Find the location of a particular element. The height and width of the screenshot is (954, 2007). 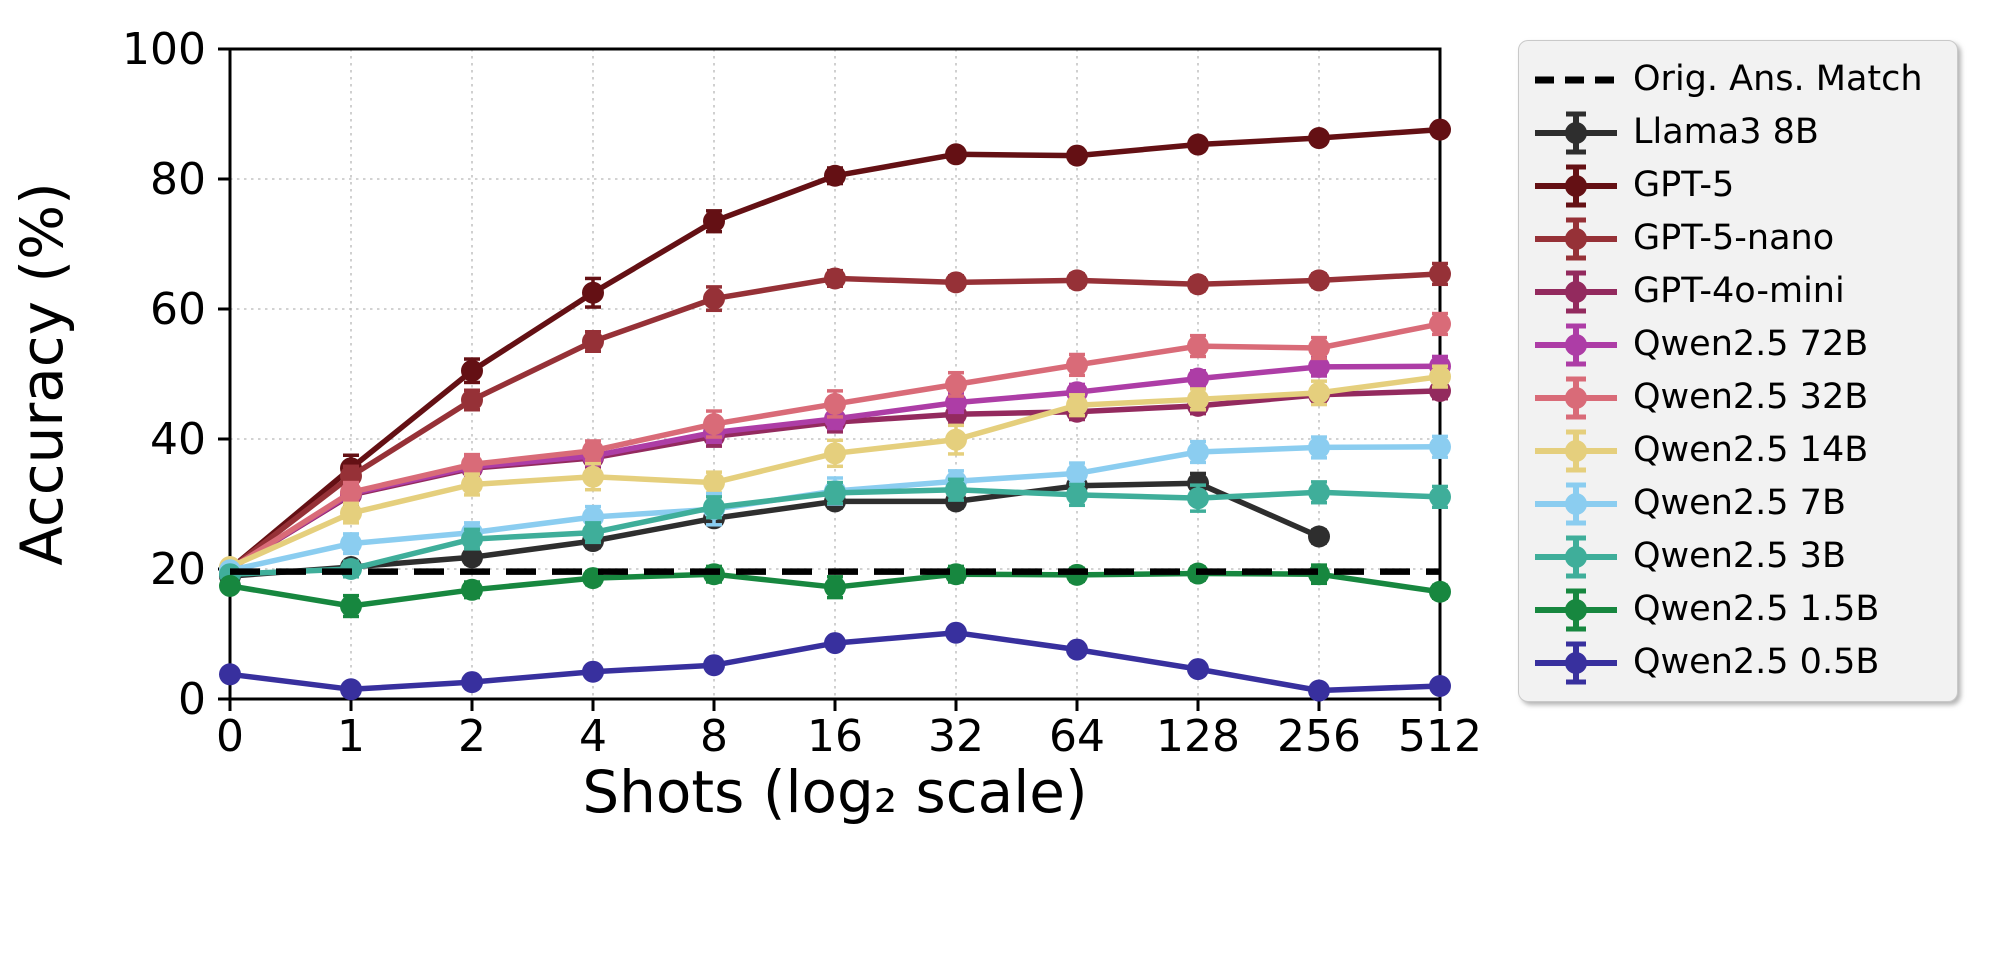

qwen2-5-72b-legend-marker-icon is located at coordinates (1576, 344).